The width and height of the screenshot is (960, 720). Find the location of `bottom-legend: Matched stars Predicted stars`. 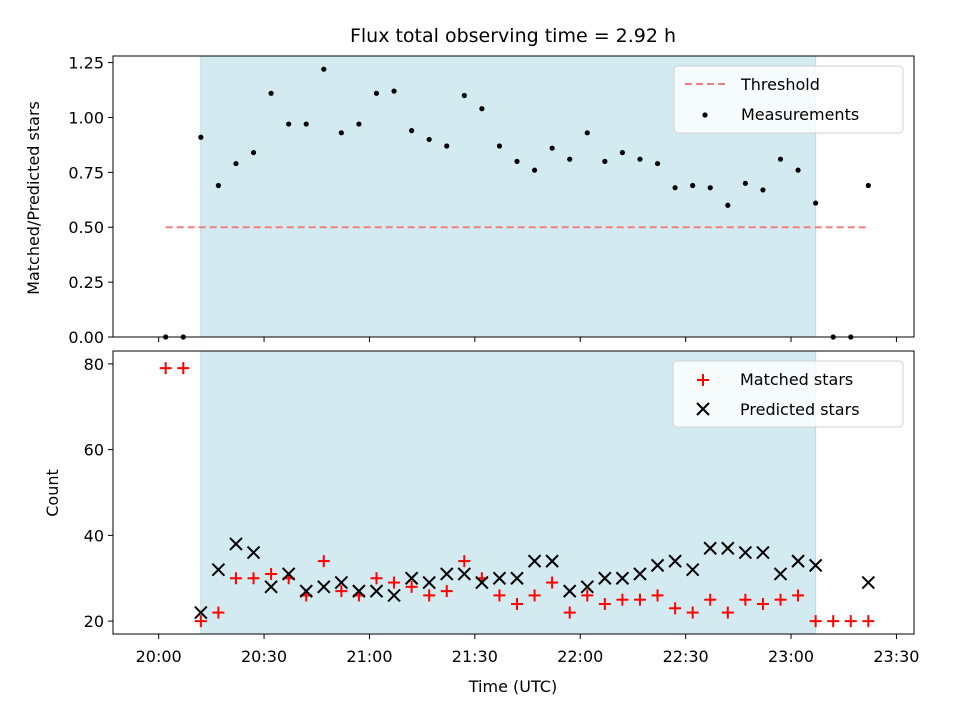

bottom-legend: Matched stars Predicted stars is located at coordinates (788, 394).